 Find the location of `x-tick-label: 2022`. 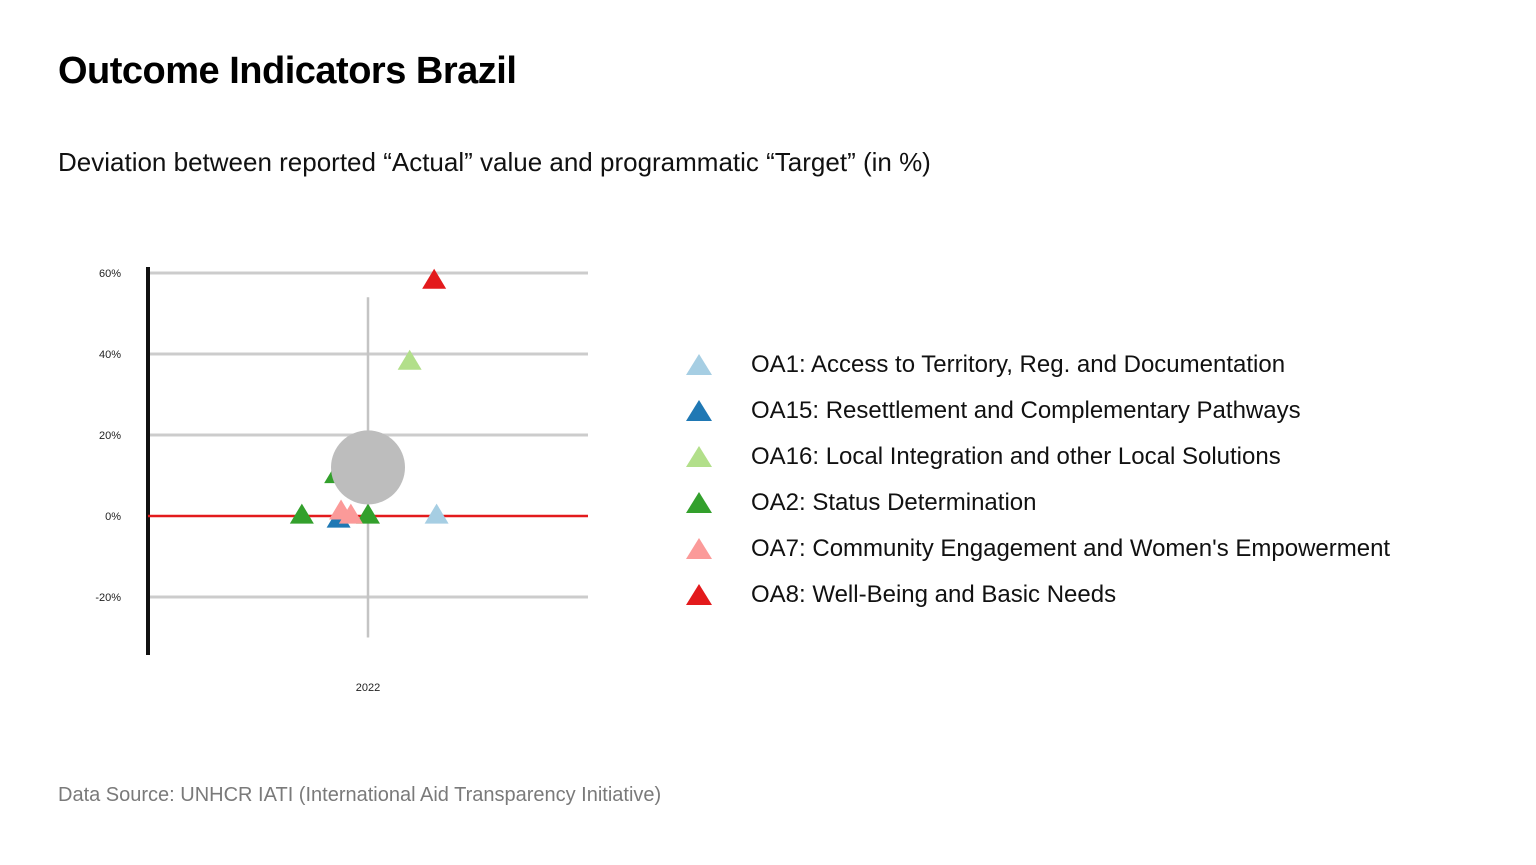

x-tick-label: 2022 is located at coordinates (368, 688).